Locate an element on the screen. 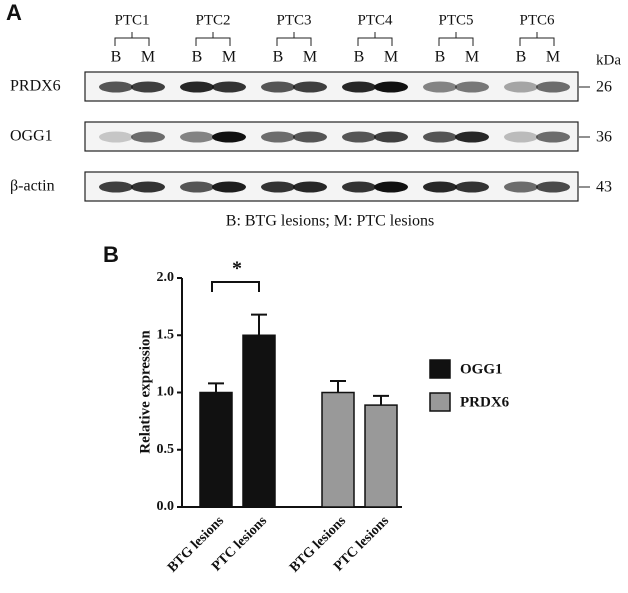 The height and width of the screenshot is (593, 628). y-tick-label: 2.0 is located at coordinates (166, 277).